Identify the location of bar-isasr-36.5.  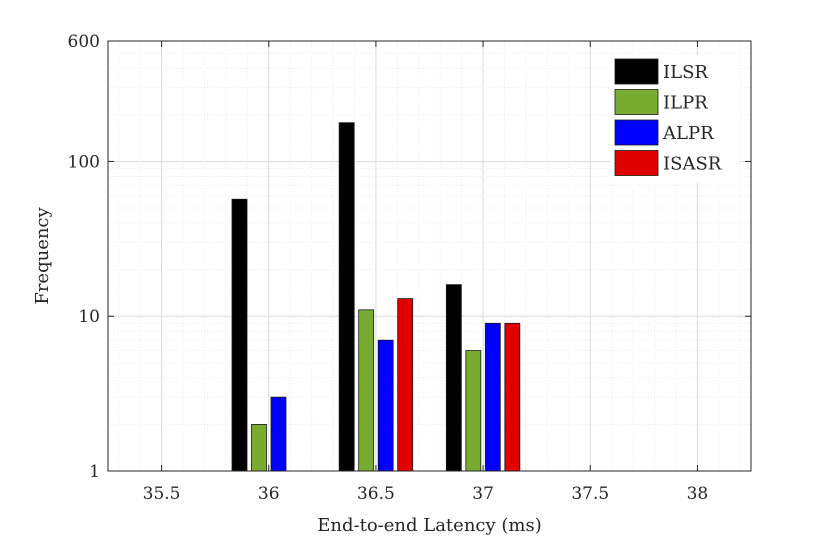
(405, 385).